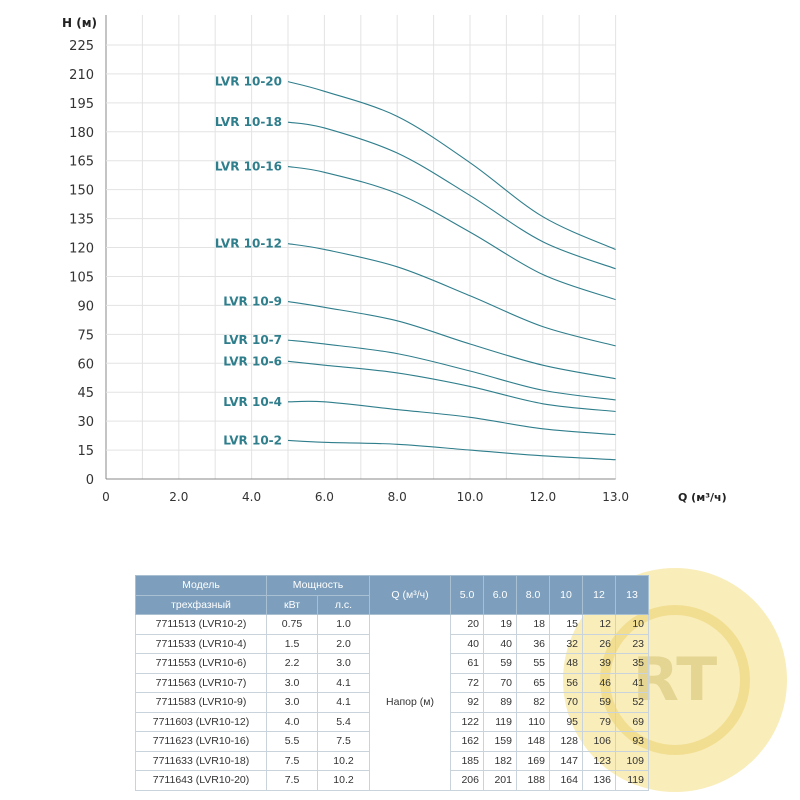  Describe the element at coordinates (599, 595) in the screenshot. I see `col-flow: 12` at that location.